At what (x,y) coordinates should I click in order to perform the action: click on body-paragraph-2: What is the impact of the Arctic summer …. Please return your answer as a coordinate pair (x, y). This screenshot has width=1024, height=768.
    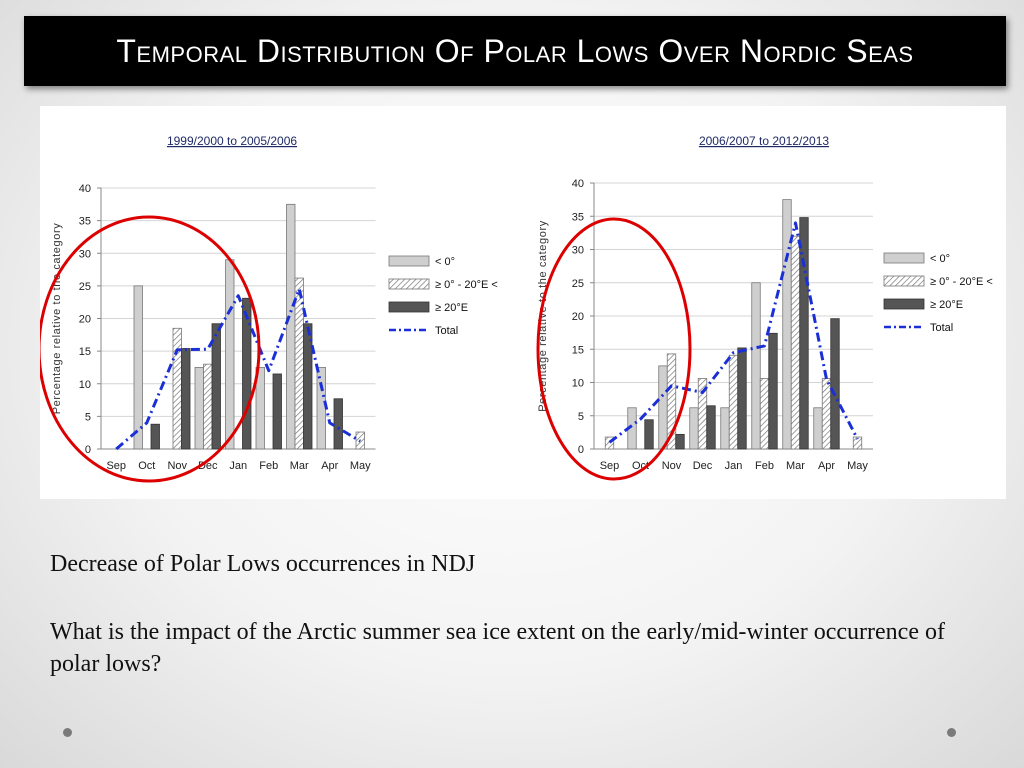
    Looking at the image, I should click on (497, 648).